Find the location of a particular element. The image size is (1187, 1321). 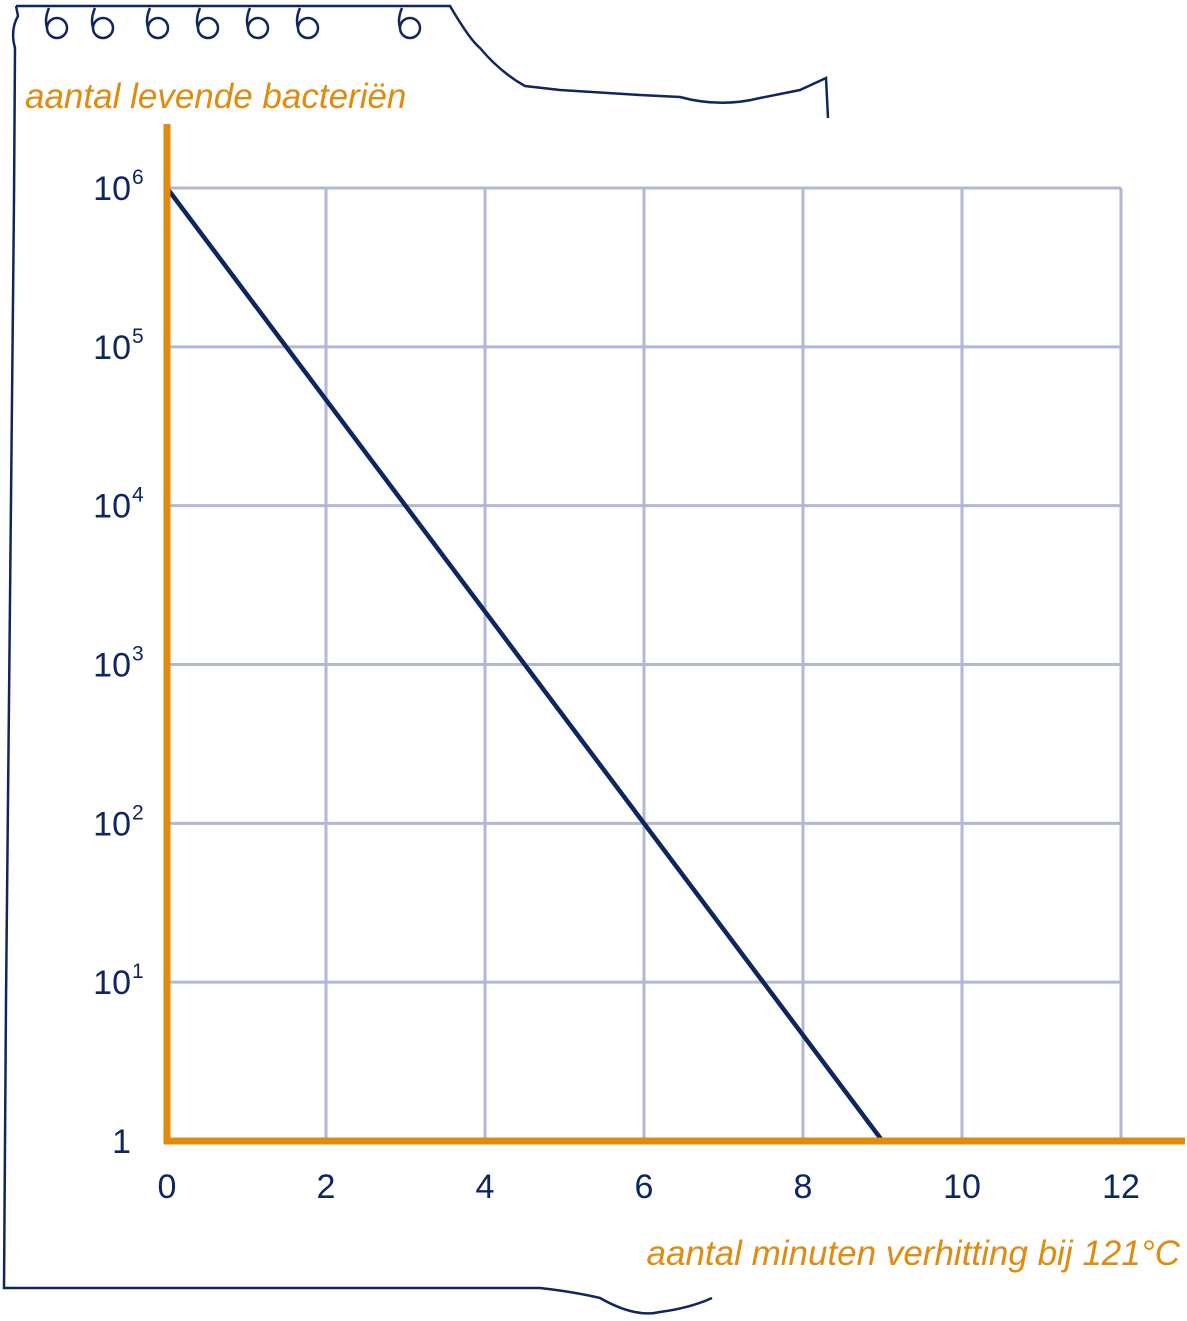

x-tick-label: 6 is located at coordinates (644, 1187).